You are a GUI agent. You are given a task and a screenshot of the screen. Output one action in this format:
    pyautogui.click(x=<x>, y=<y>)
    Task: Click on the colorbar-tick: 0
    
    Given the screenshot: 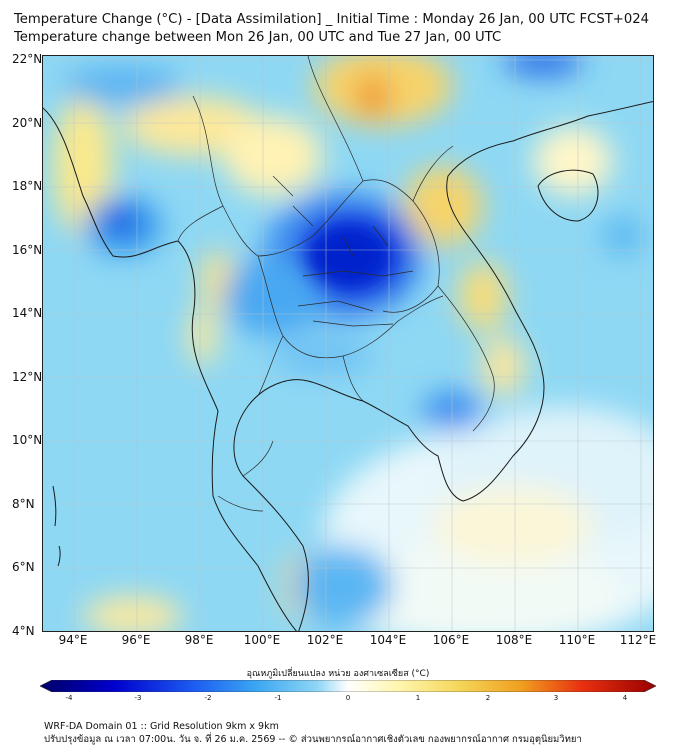 What is the action you would take?
    pyautogui.click(x=348, y=698)
    